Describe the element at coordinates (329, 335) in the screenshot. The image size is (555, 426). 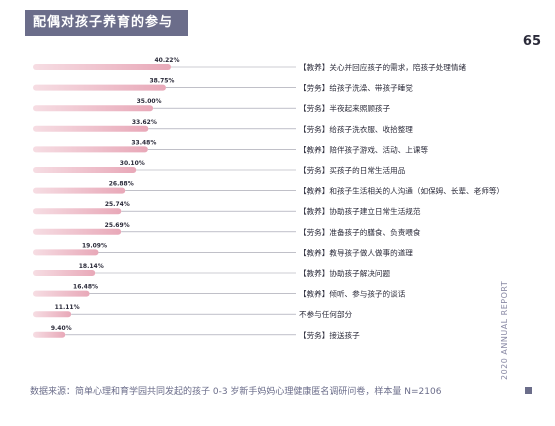
I see `category-label: 【劳务】接送孩子` at that location.